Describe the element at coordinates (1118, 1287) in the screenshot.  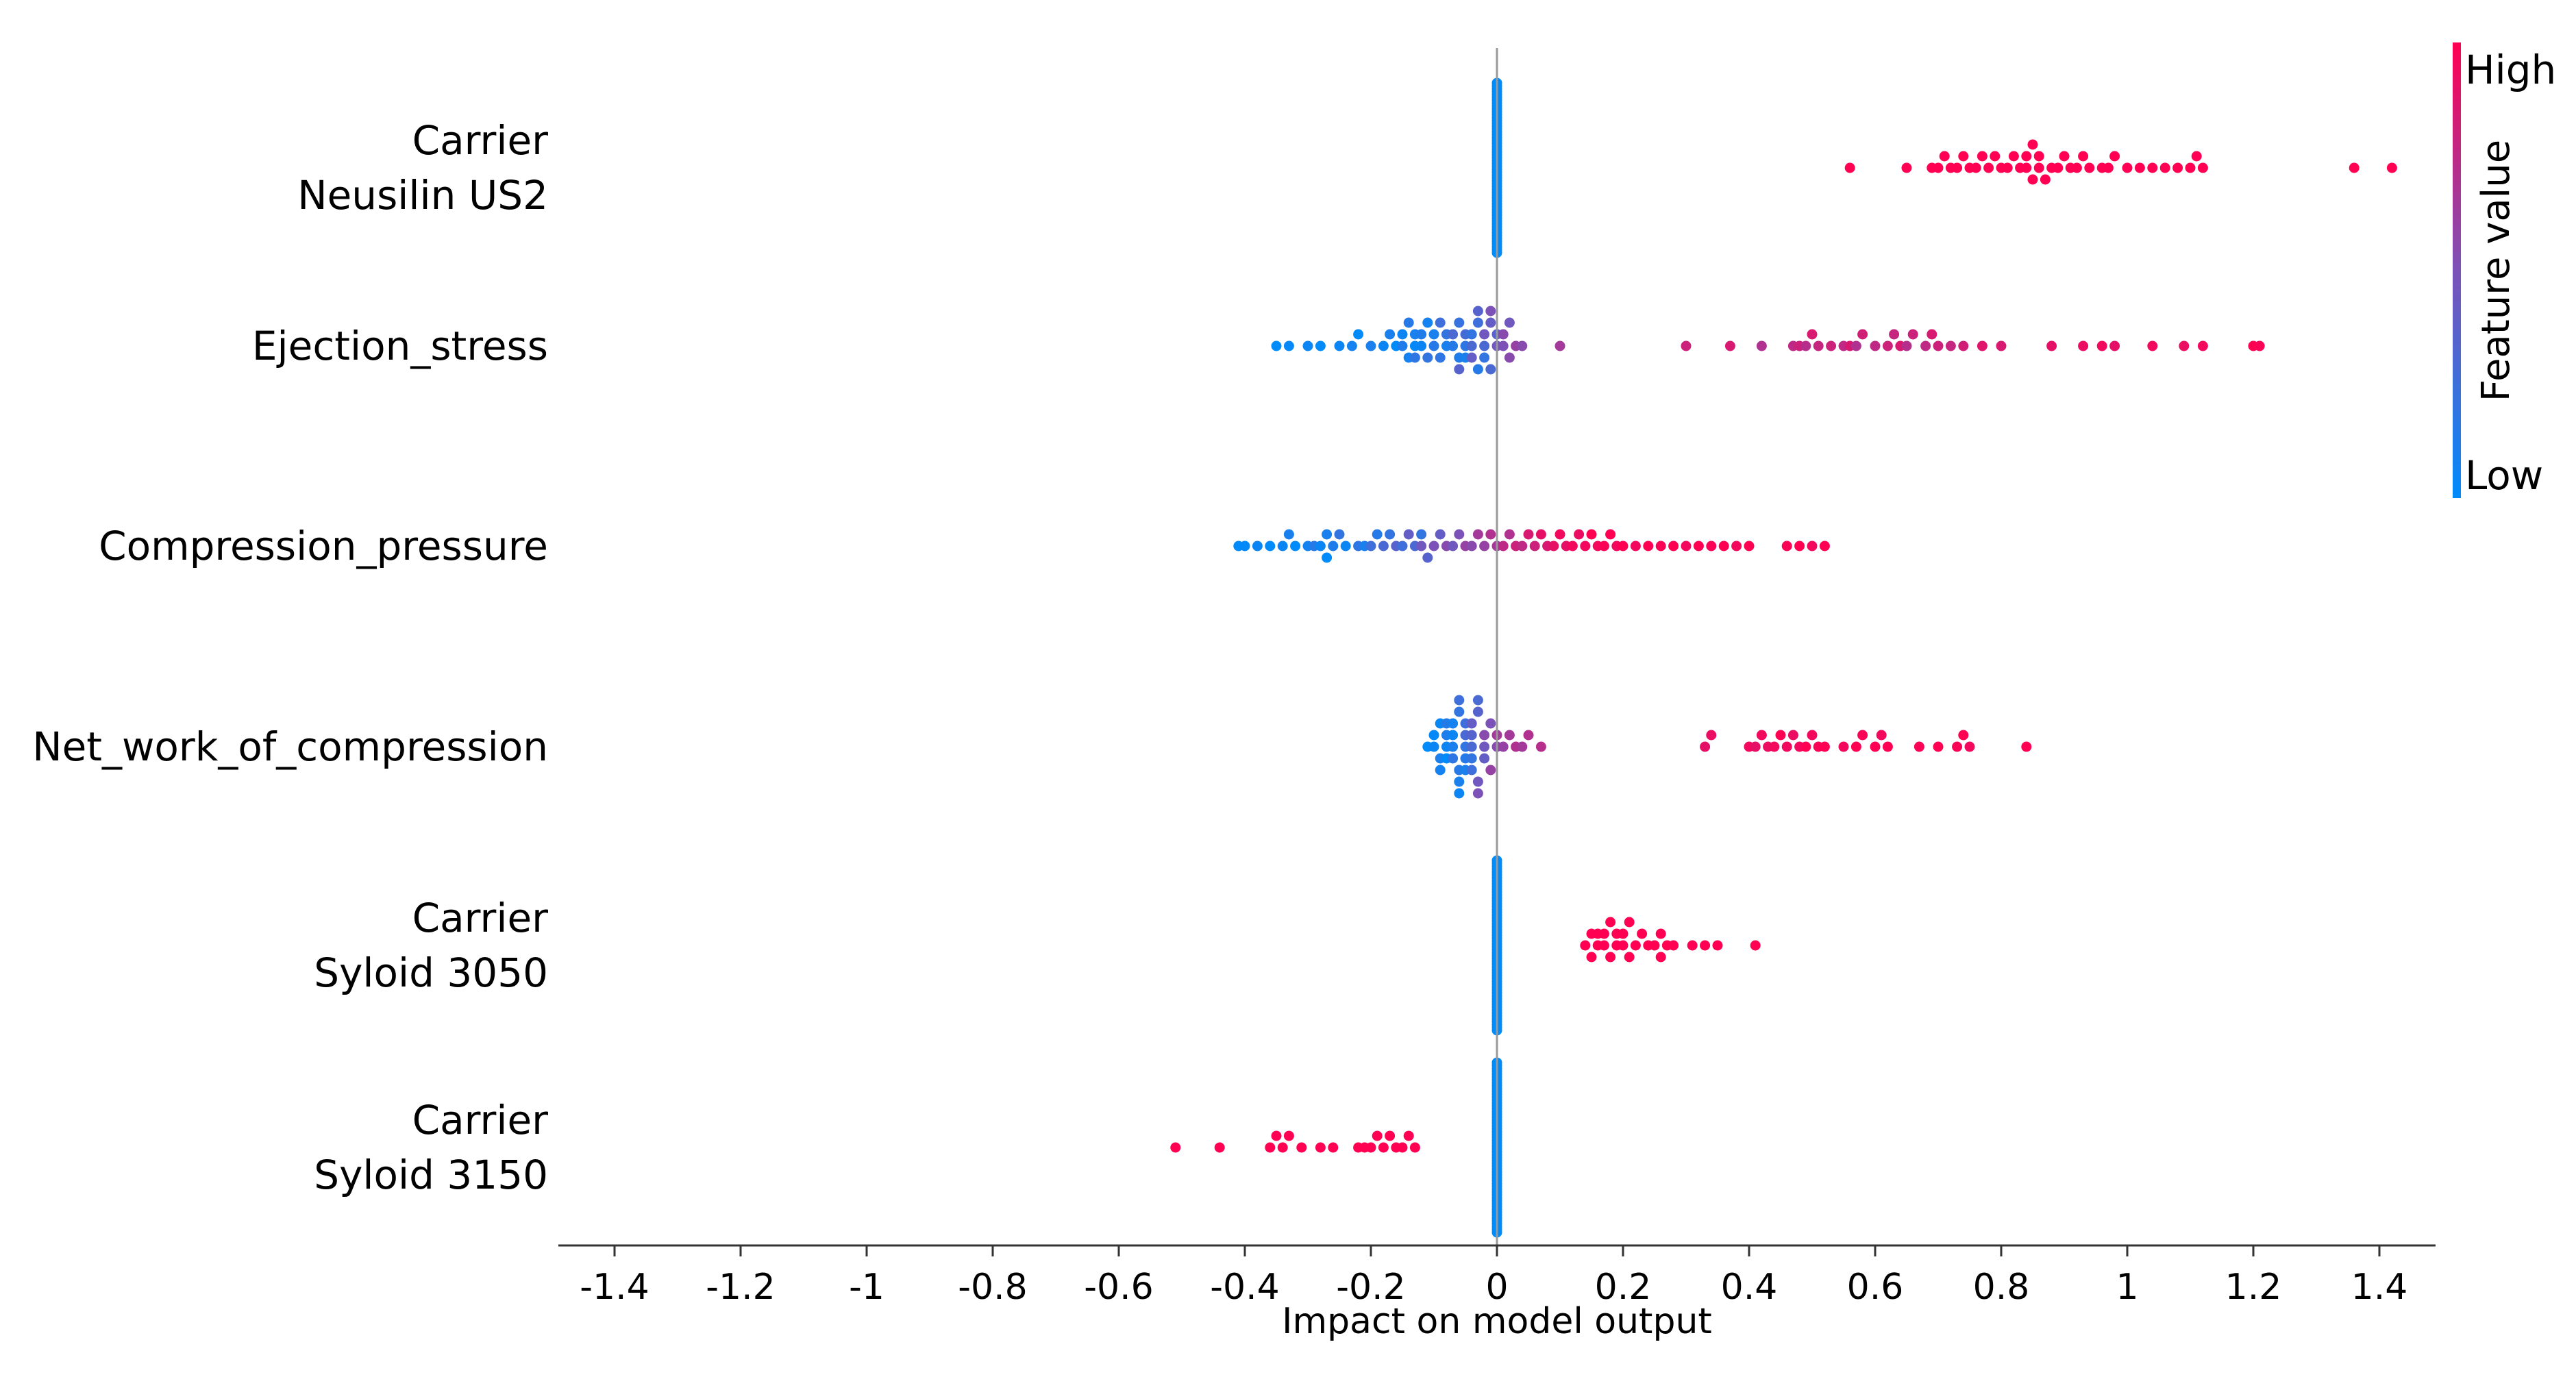
I see `x-tick-label: -0.6` at that location.